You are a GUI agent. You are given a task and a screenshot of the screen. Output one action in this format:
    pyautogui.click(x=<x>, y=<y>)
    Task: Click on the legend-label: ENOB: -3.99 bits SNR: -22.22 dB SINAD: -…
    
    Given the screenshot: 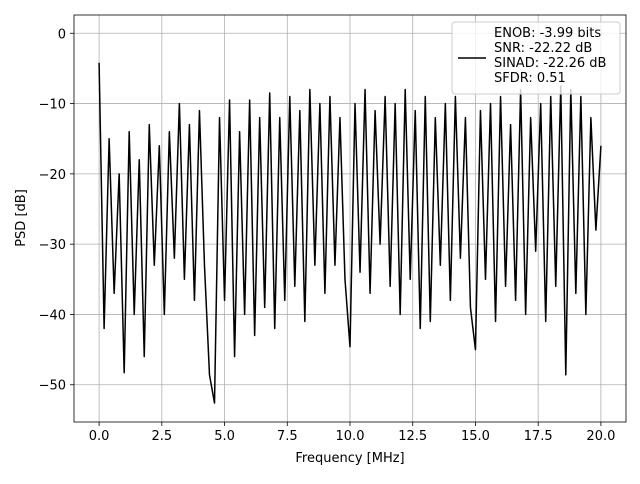 What is the action you would take?
    pyautogui.click(x=550, y=56)
    